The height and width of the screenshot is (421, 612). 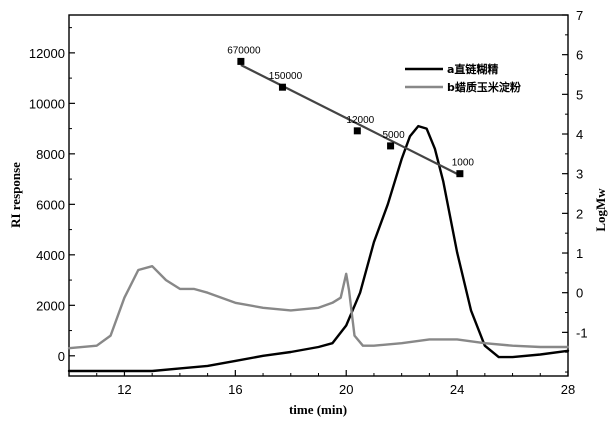 I want to click on y2-tick-label: 1, so click(x=579, y=253).